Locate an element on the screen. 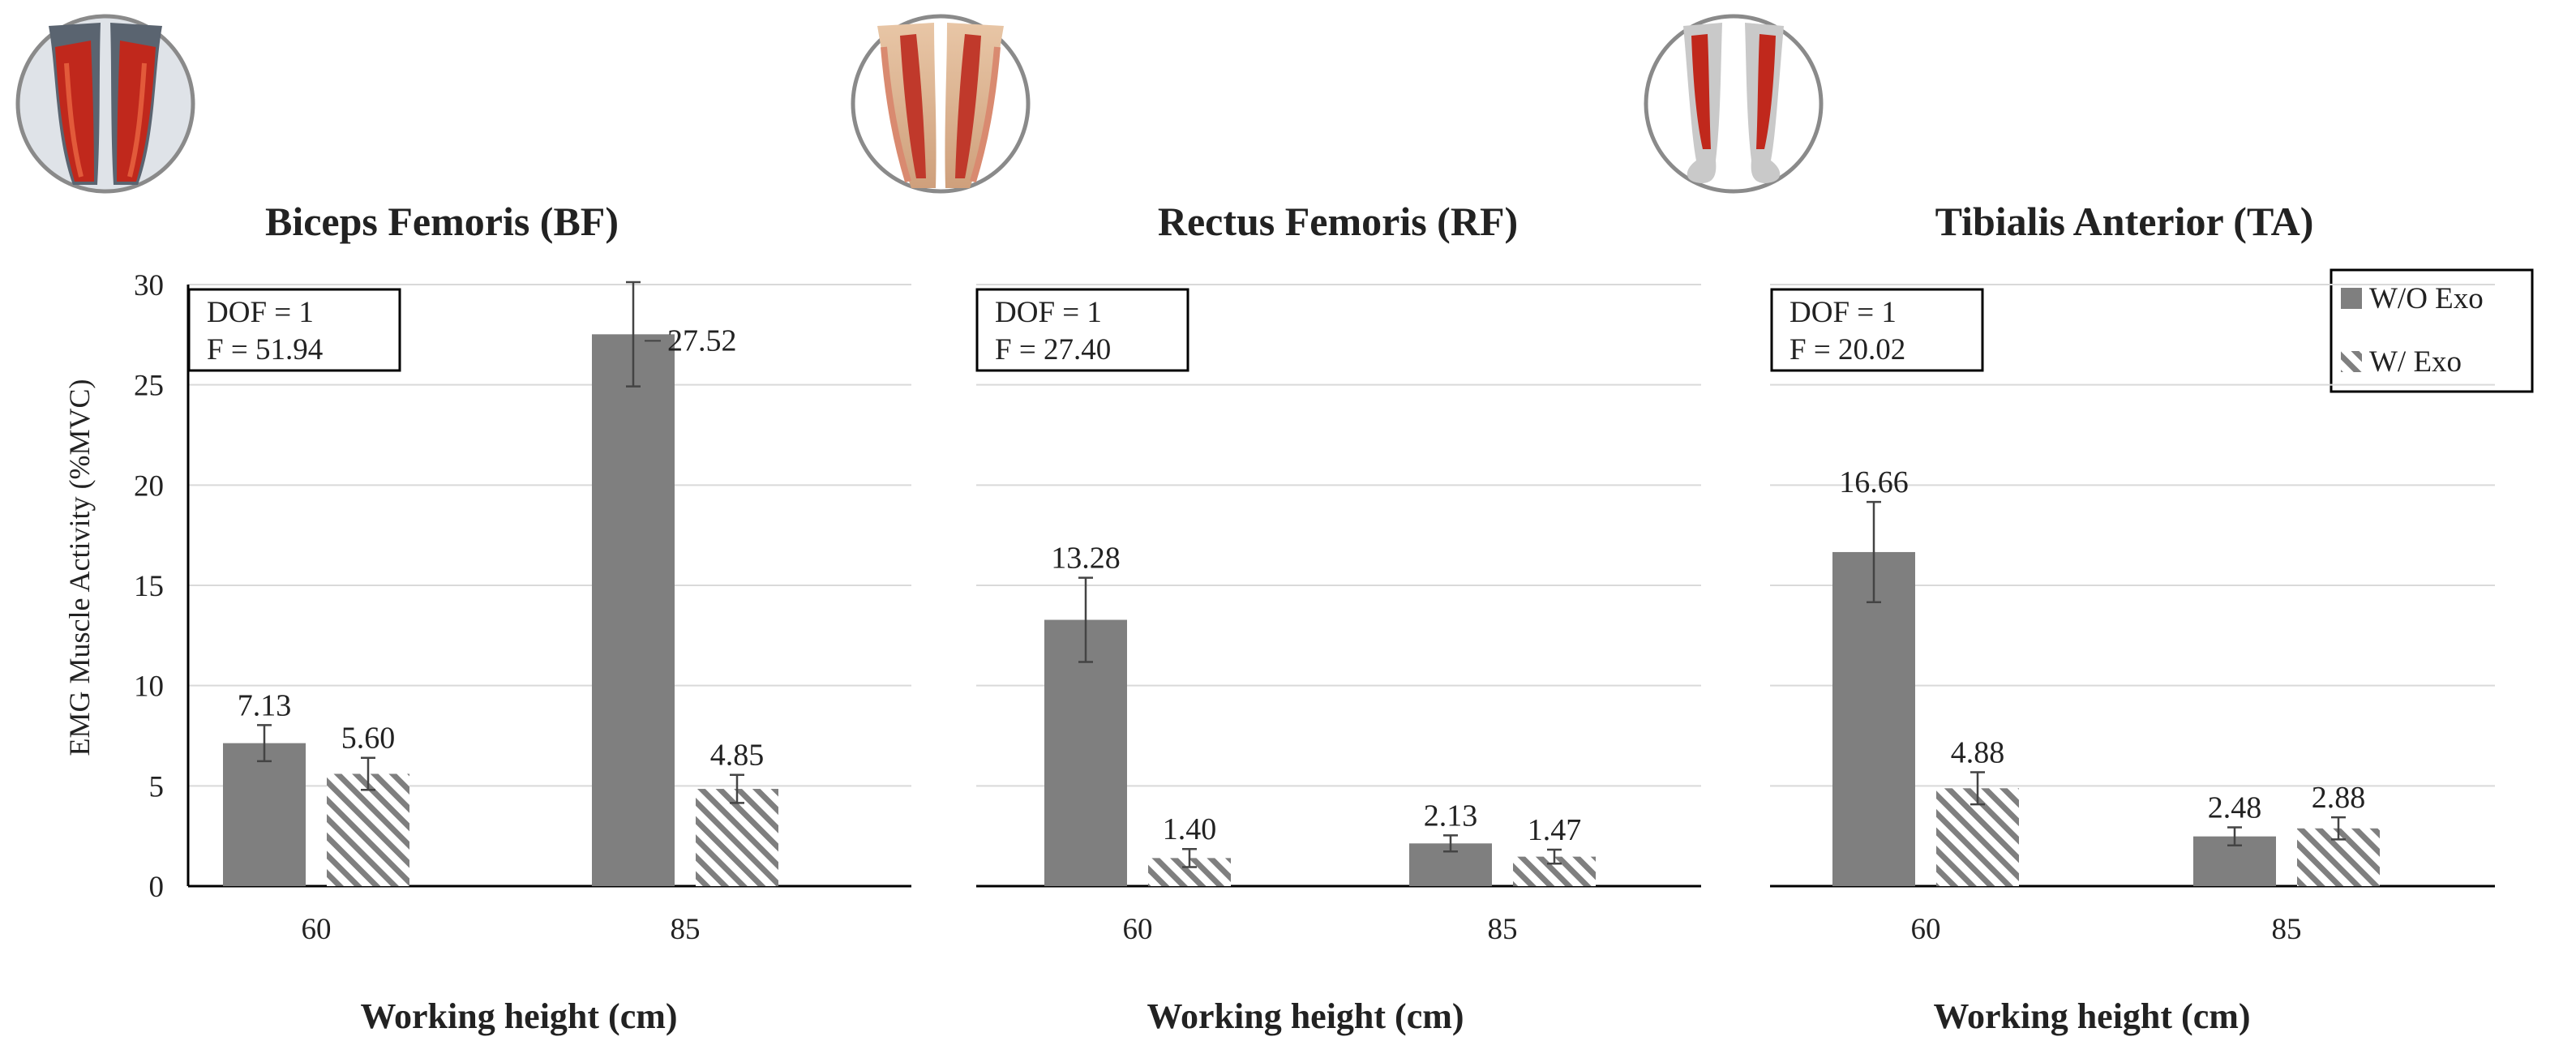  y-tick-label-30: 30 is located at coordinates (149, 285).